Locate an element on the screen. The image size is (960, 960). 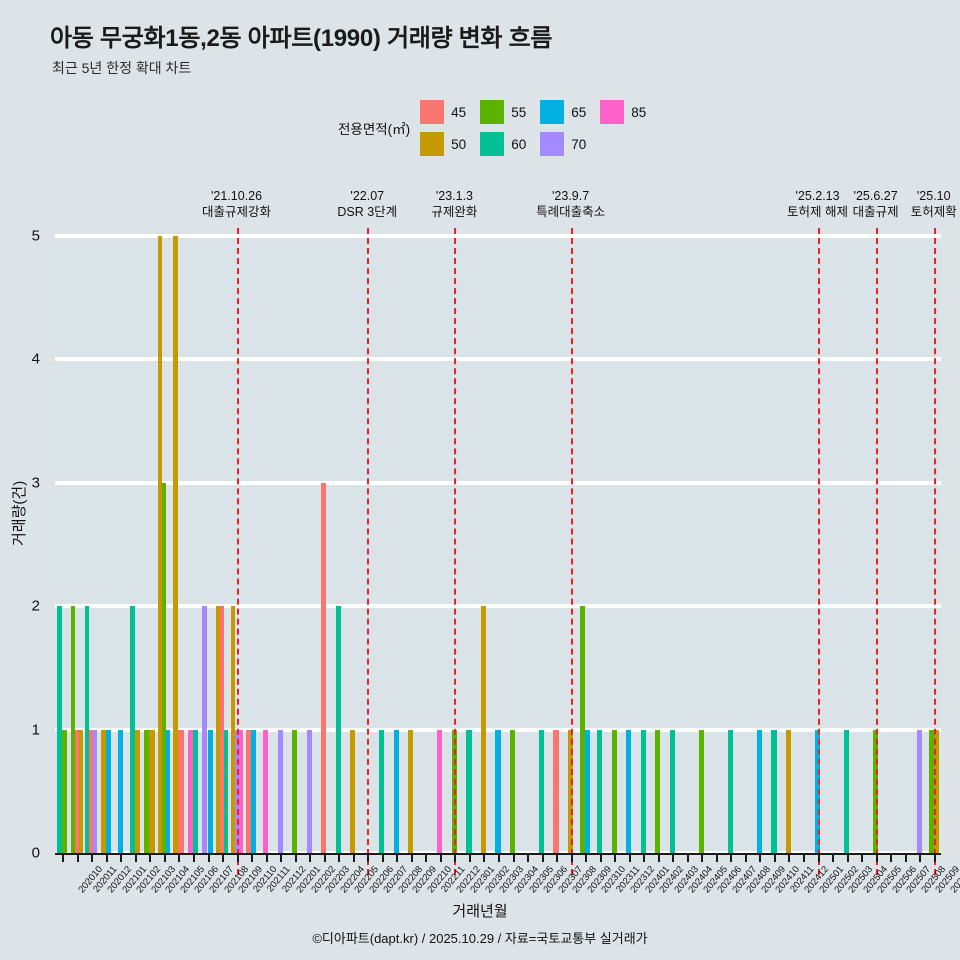
legend-item-50: 50 is located at coordinates (443, 144).